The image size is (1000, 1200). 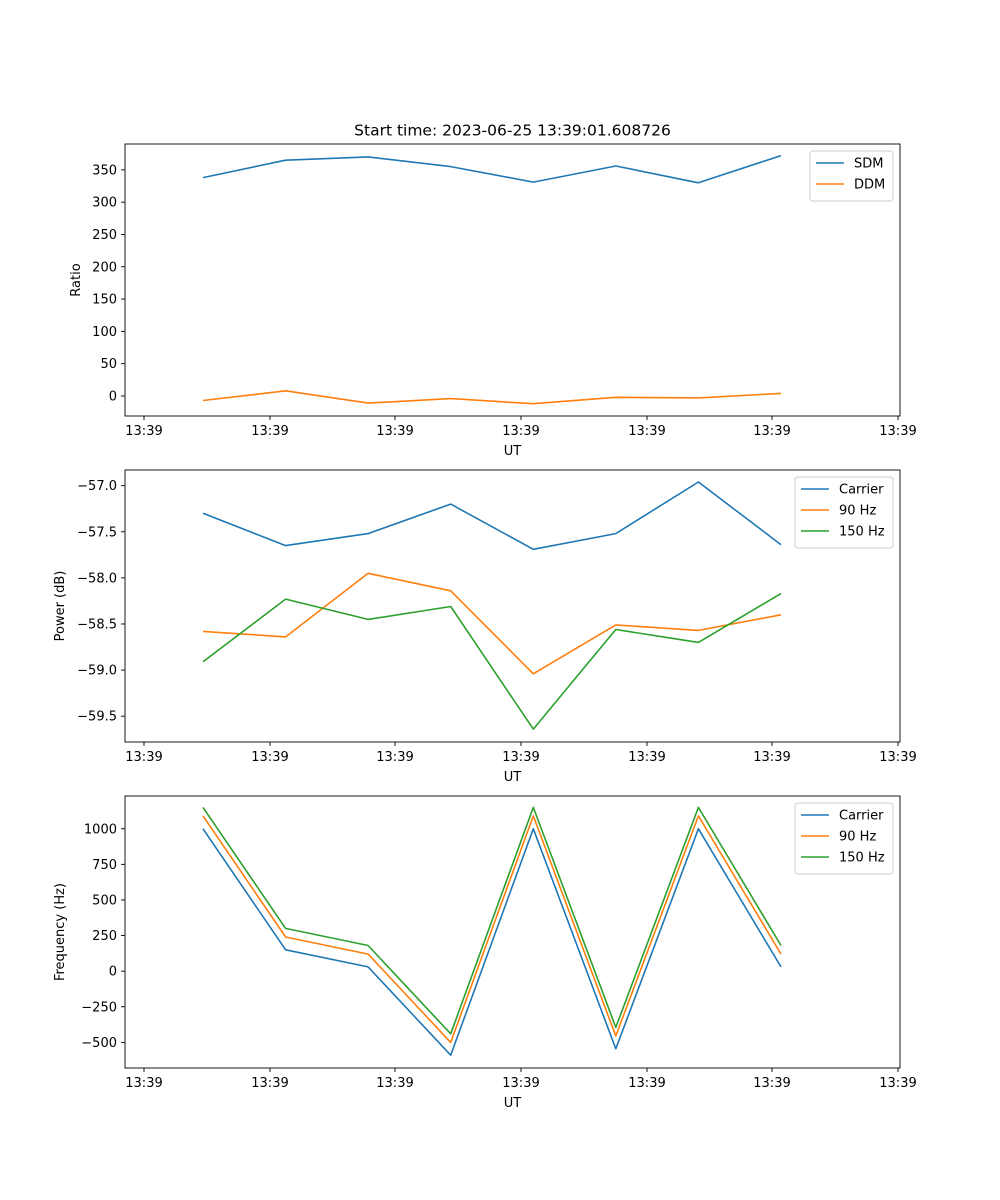 What do you see at coordinates (97, 532) in the screenshot?
I see `y-tick-label: −57.5` at bounding box center [97, 532].